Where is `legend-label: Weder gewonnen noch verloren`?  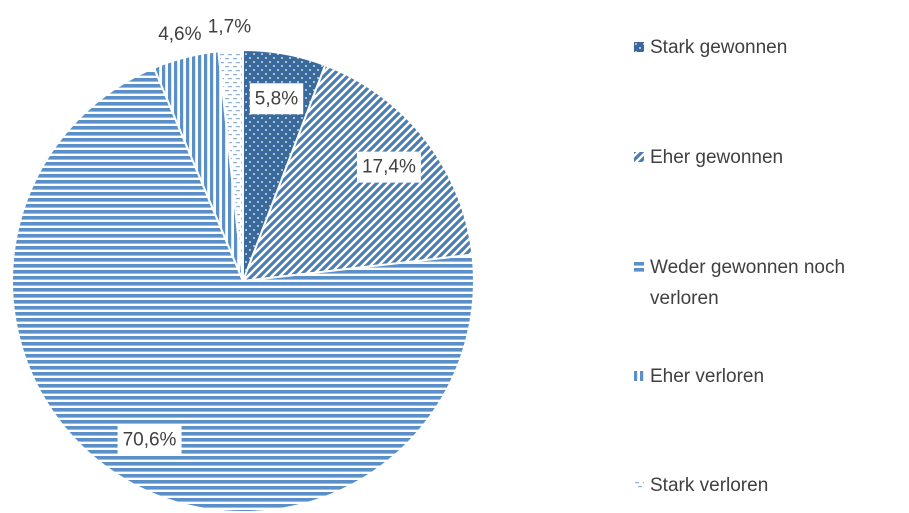
legend-label: Weder gewonnen noch verloren is located at coordinates (748, 283).